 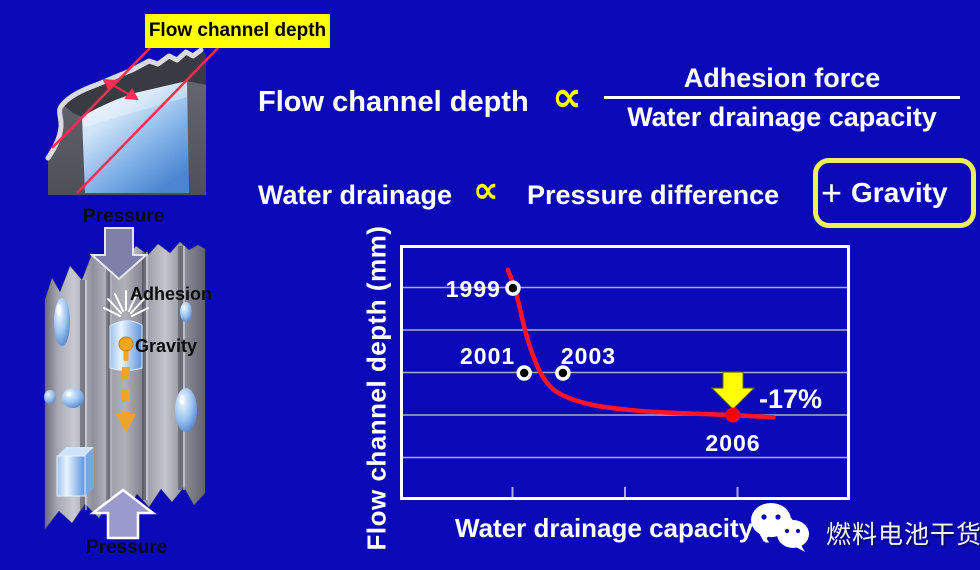 I want to click on gravity-highlight-box: + Gravity, so click(x=894, y=193).